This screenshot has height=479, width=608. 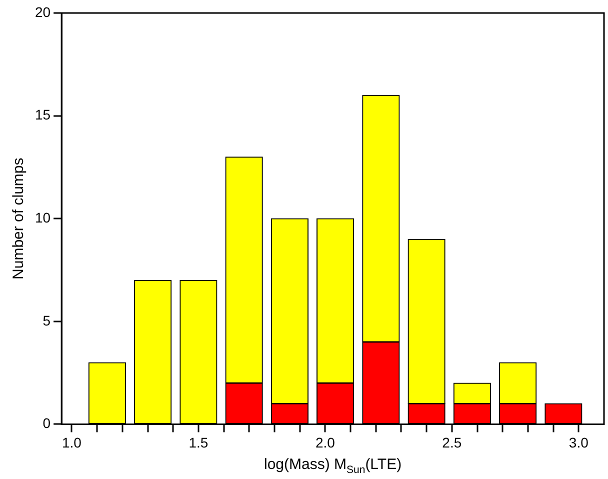 What do you see at coordinates (46, 423) in the screenshot?
I see `y-tick-label: 0` at bounding box center [46, 423].